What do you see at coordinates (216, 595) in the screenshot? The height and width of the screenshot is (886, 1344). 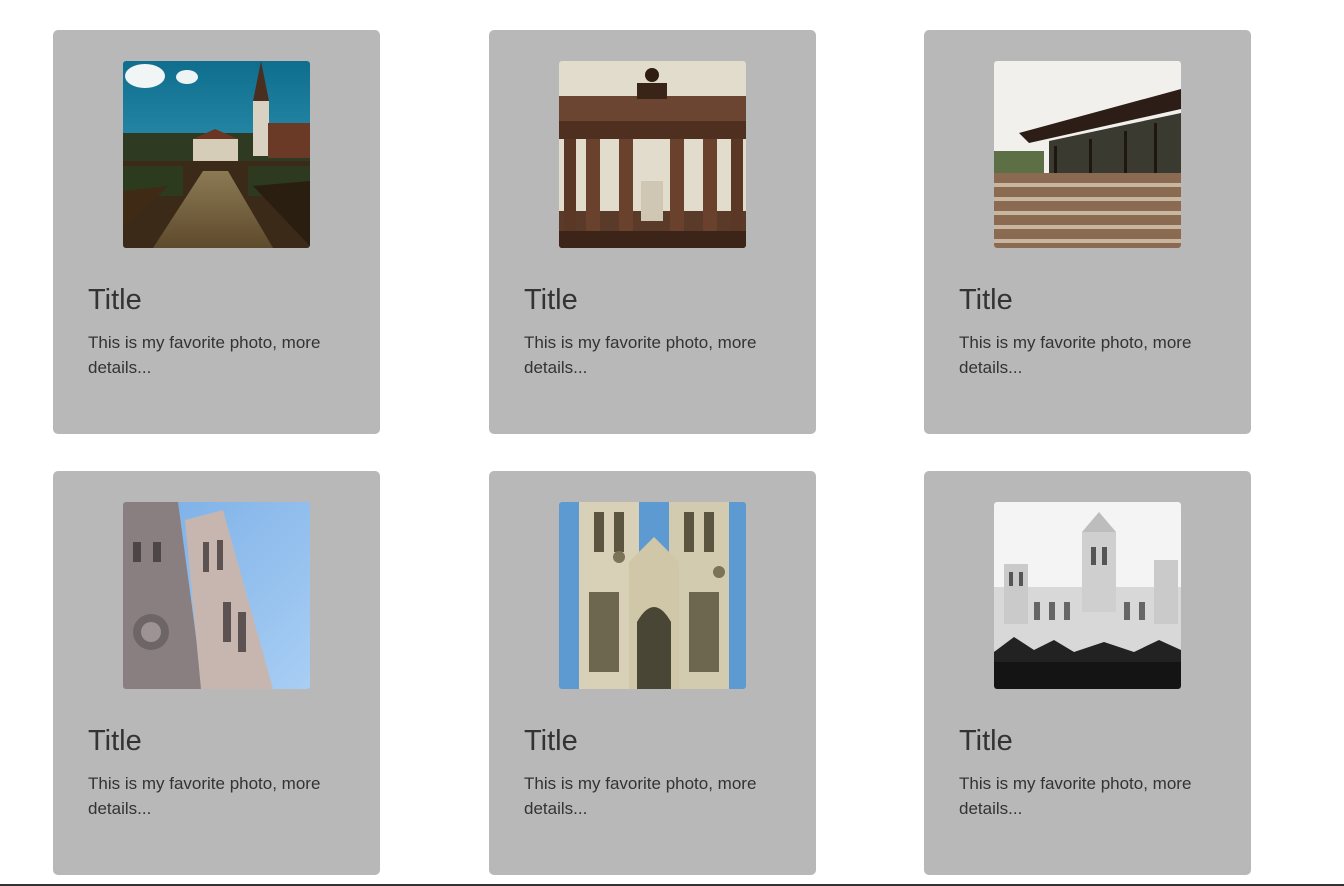 I see `cathedral-tower-photo` at bounding box center [216, 595].